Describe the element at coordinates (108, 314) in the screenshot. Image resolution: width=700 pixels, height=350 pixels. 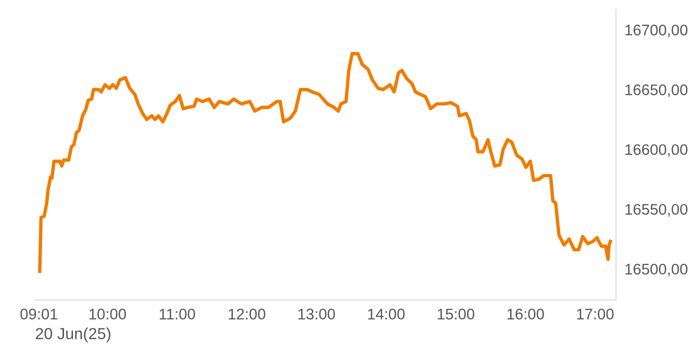
I see `x-tick-label: 10:00` at that location.